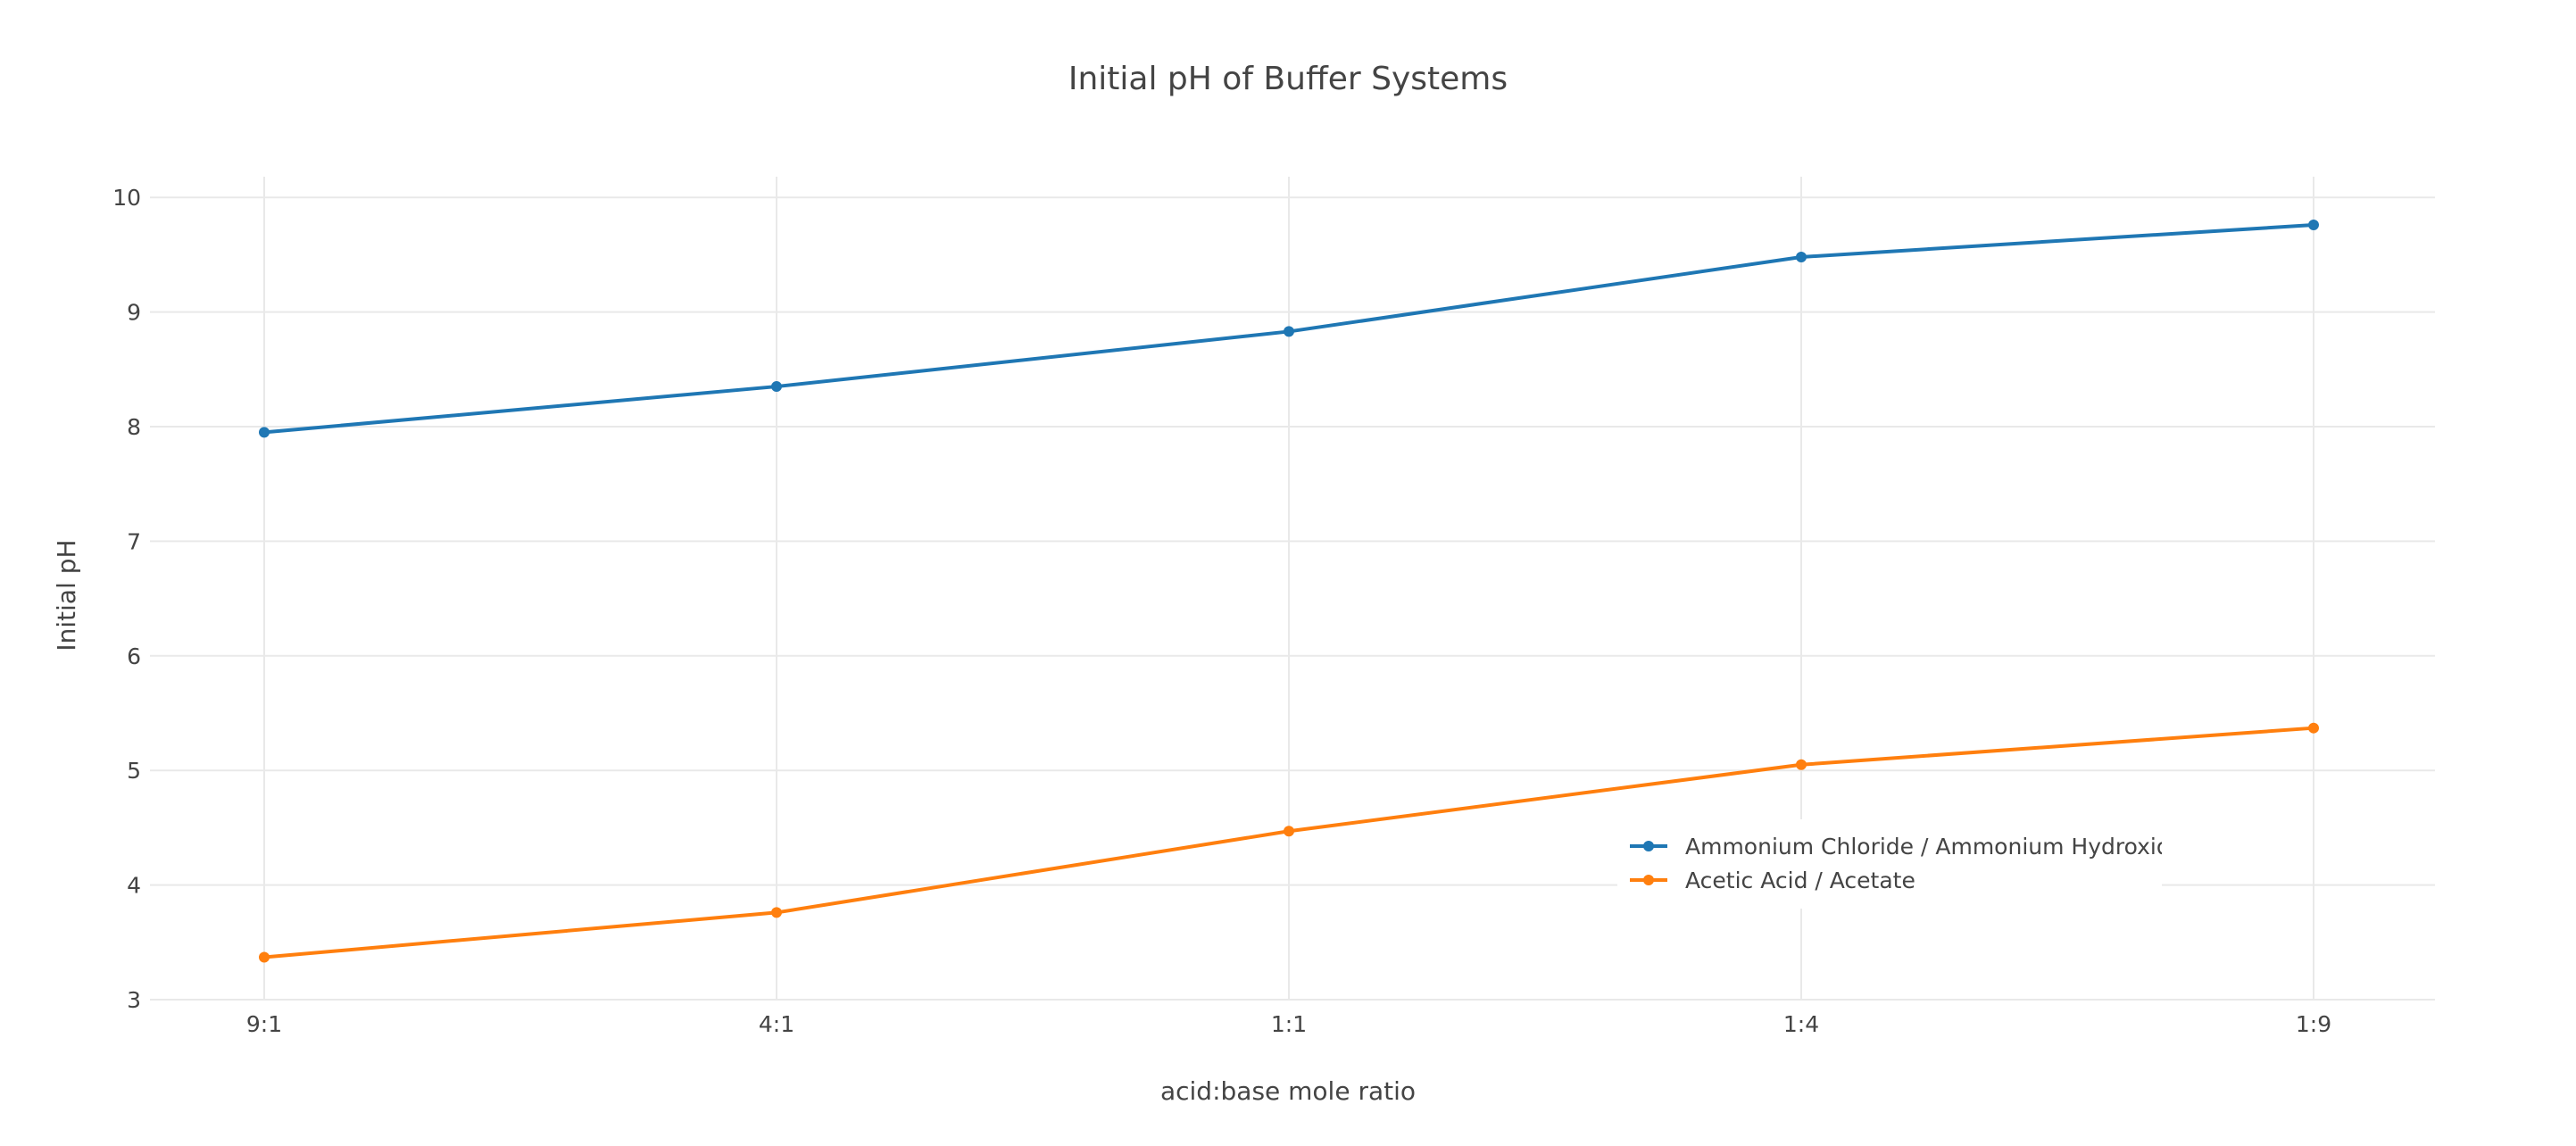 The height and width of the screenshot is (1146, 2576). What do you see at coordinates (264, 1024) in the screenshot?
I see `x-tick-label: 9:1` at bounding box center [264, 1024].